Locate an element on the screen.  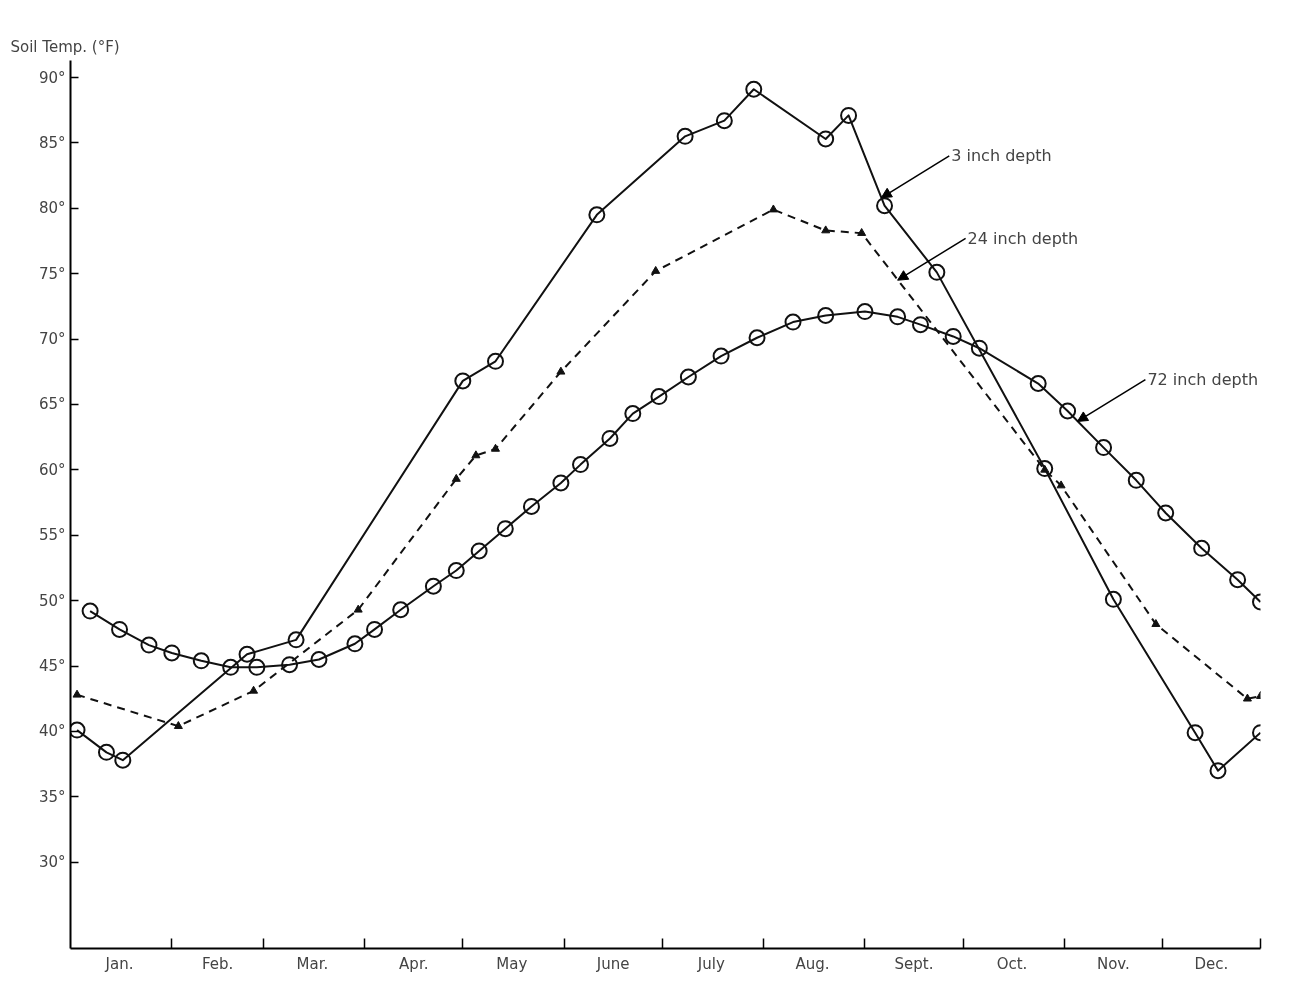
x-tick-label: June is located at coordinates (612, 963).